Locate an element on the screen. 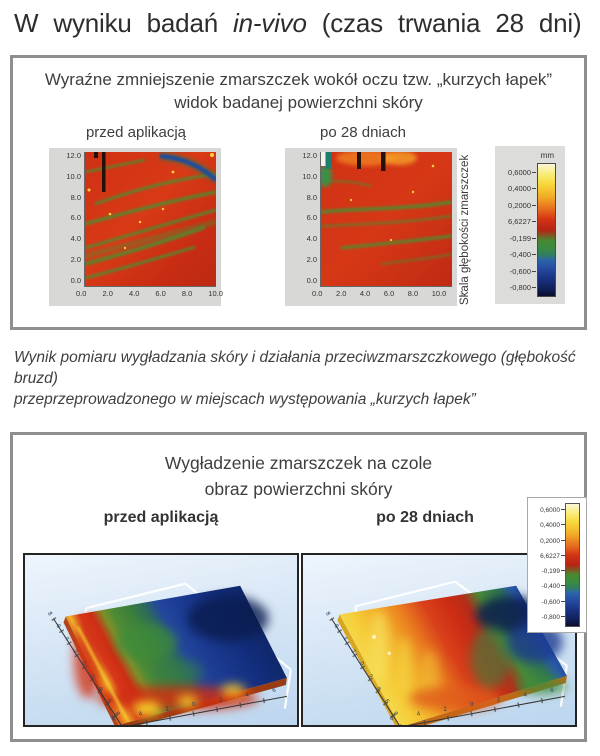 This screenshot has width=600, height=756. depth-scale-unit: mm is located at coordinates (547, 155).